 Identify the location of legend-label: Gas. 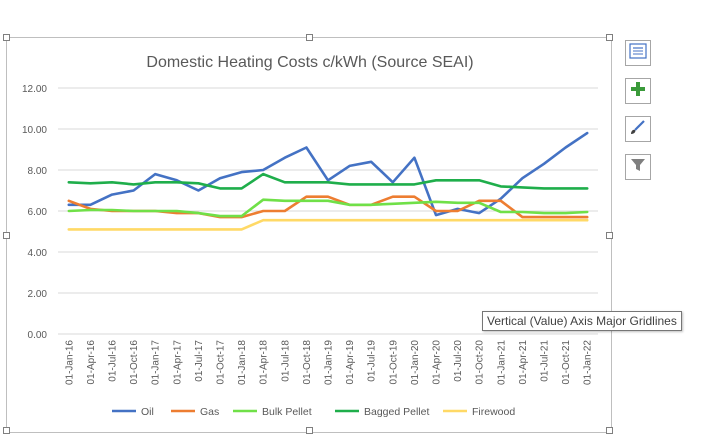
(209, 412).